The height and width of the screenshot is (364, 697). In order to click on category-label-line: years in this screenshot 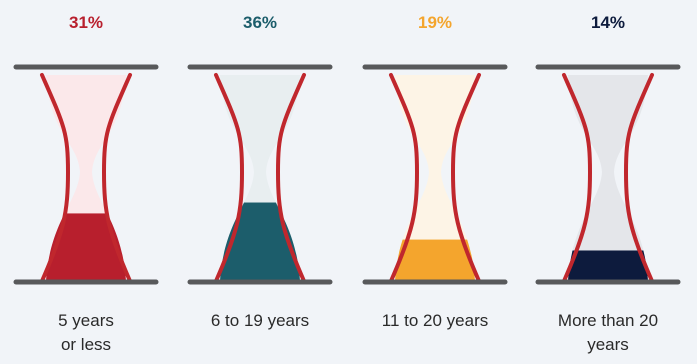, I will do `click(608, 344)`.